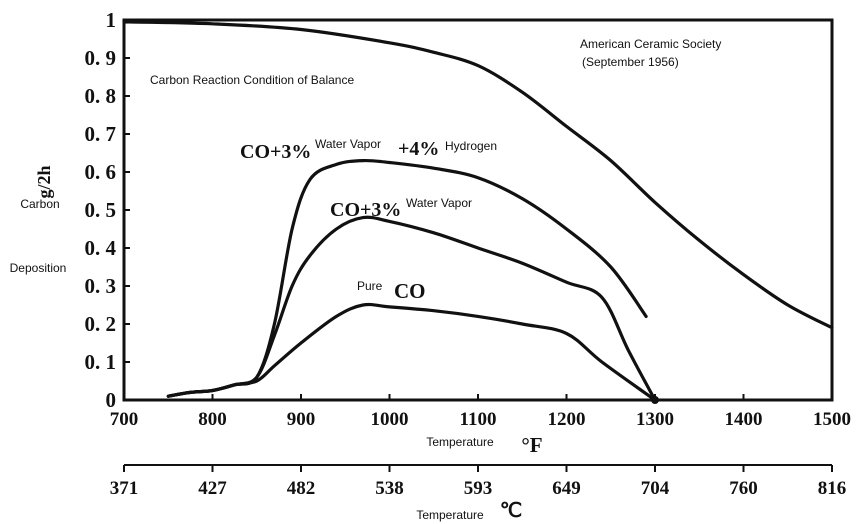  I want to click on y-tick-label: 0. 6, so click(101, 172).